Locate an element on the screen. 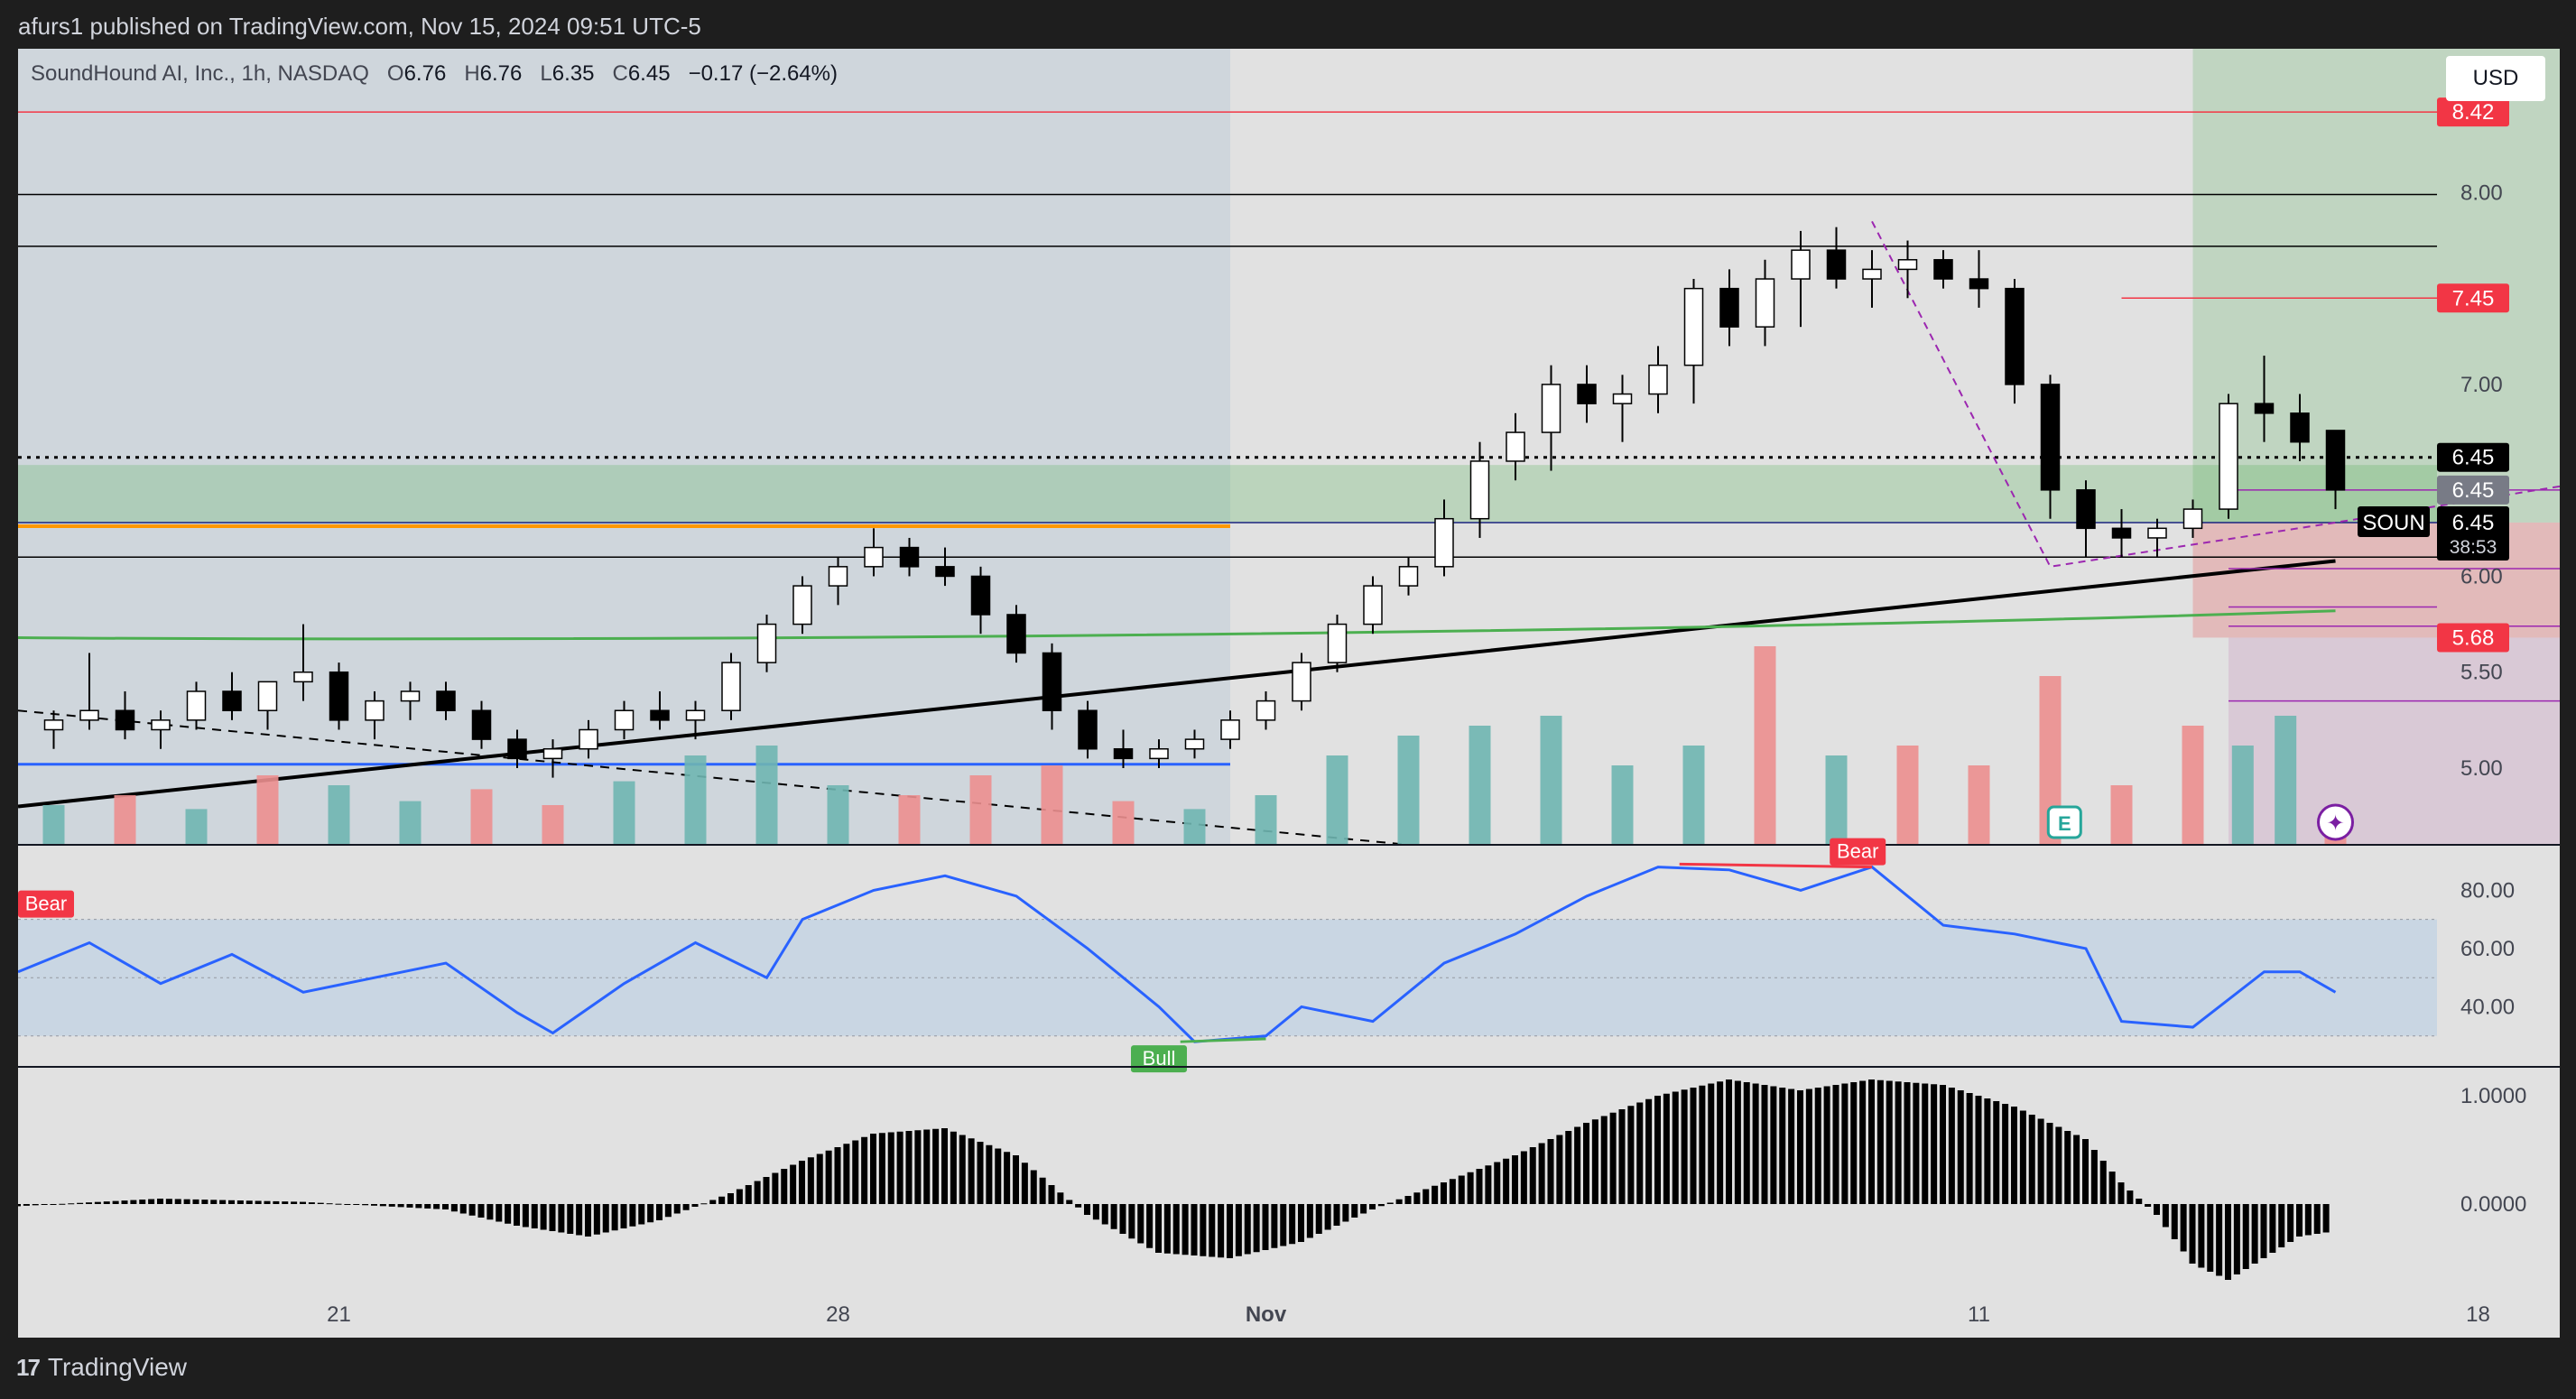  dashed-trend-line is located at coordinates (713, 778).